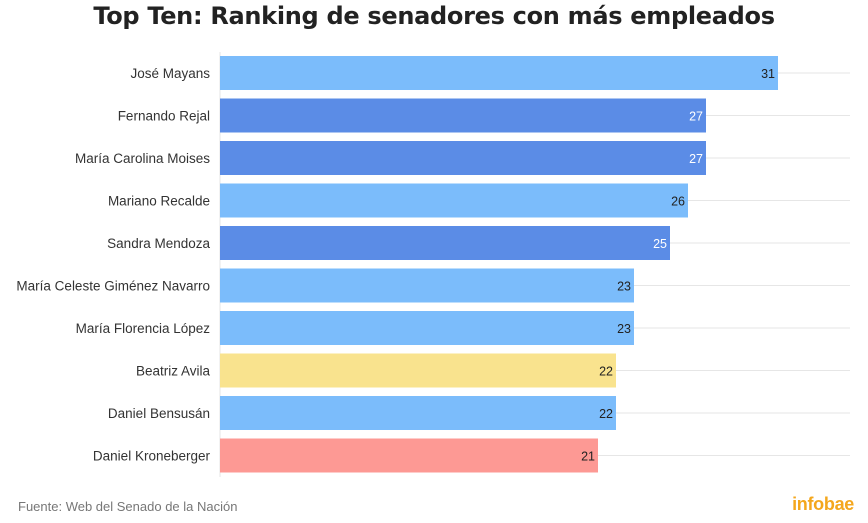 Image resolution: width=868 pixels, height=523 pixels. Describe the element at coordinates (128, 506) in the screenshot. I see `source-note: Fuente: Web del Senado de la Nación` at that location.